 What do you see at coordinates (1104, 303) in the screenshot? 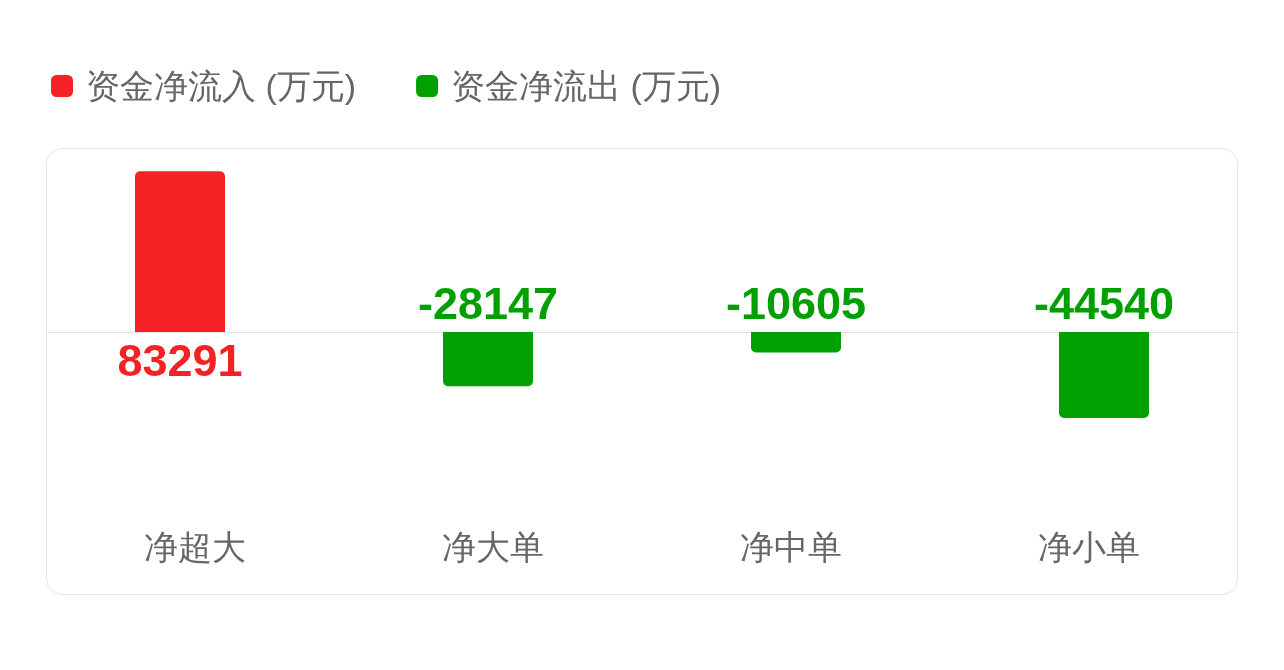
I see `data-label: -44540` at bounding box center [1104, 303].